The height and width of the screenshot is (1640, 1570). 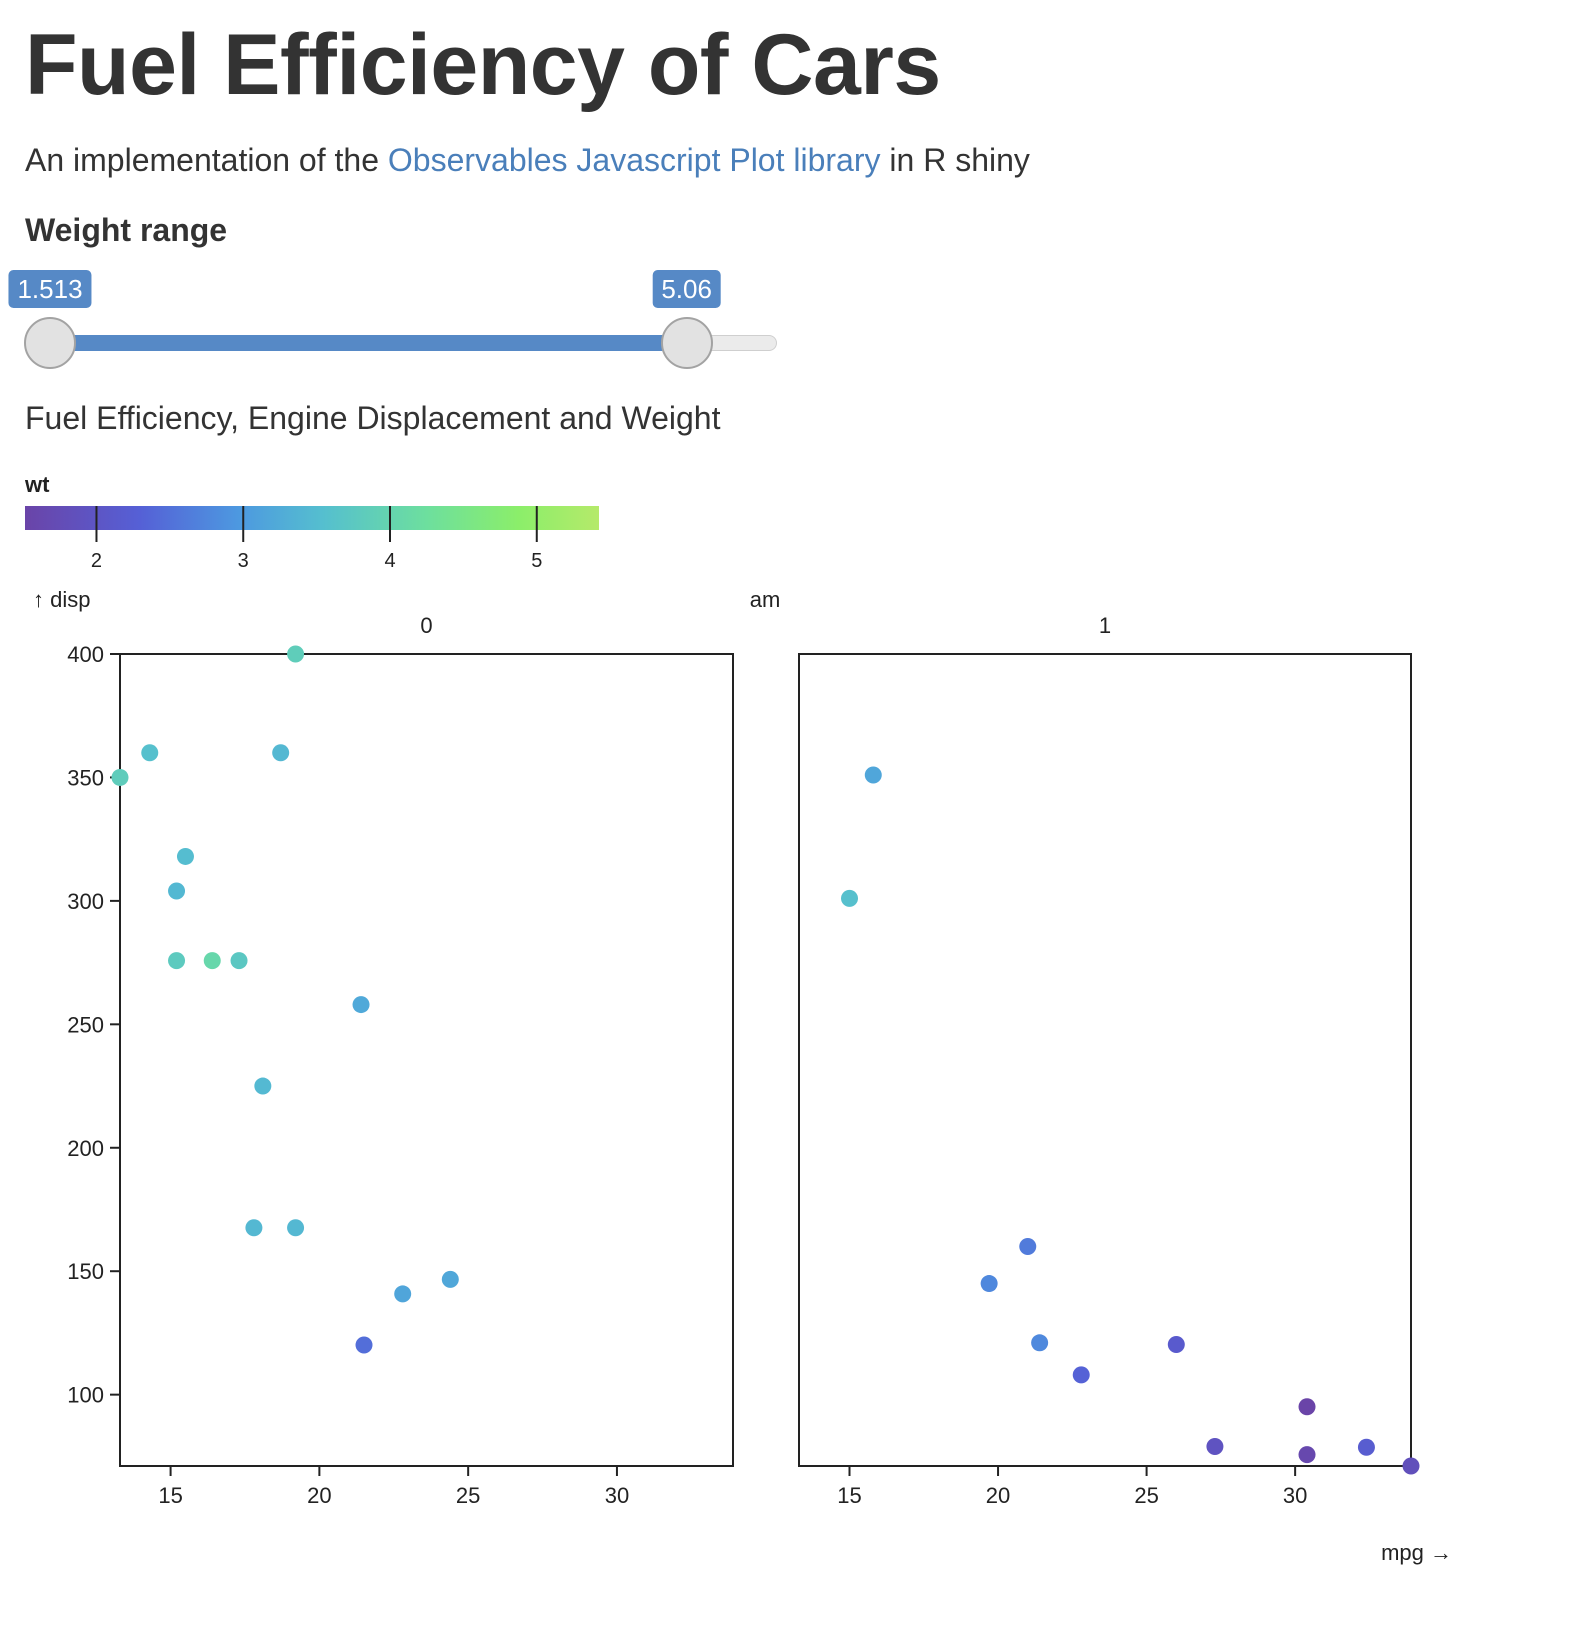 I want to click on weight-range-label: Weight range, so click(x=126, y=230).